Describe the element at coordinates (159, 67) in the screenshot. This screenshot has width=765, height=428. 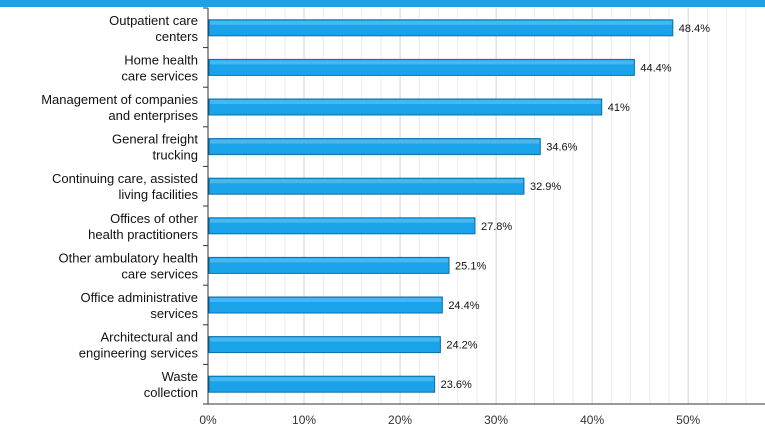
I see `category-label: Home health care services` at that location.